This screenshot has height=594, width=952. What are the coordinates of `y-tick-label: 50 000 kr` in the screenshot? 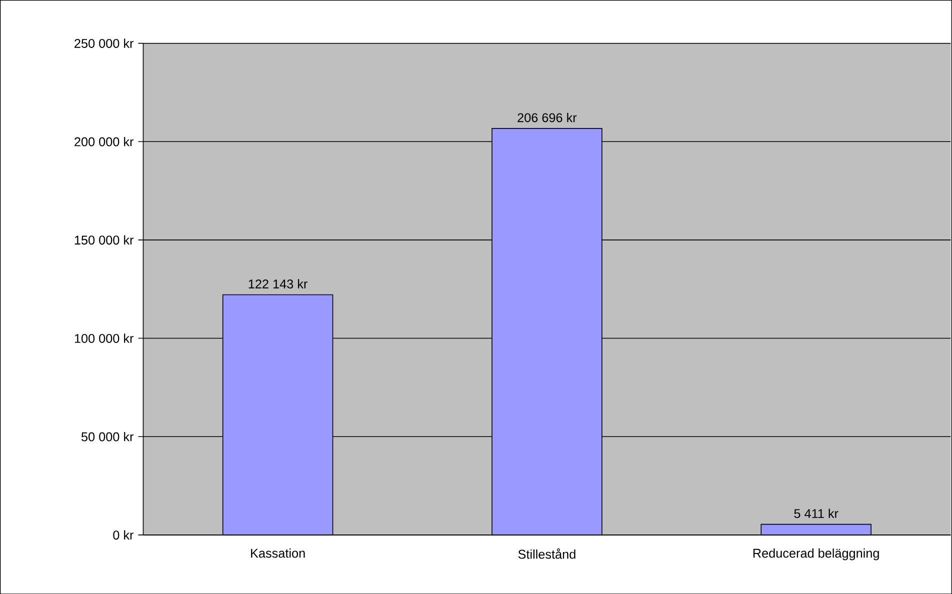 It's located at (107, 437).